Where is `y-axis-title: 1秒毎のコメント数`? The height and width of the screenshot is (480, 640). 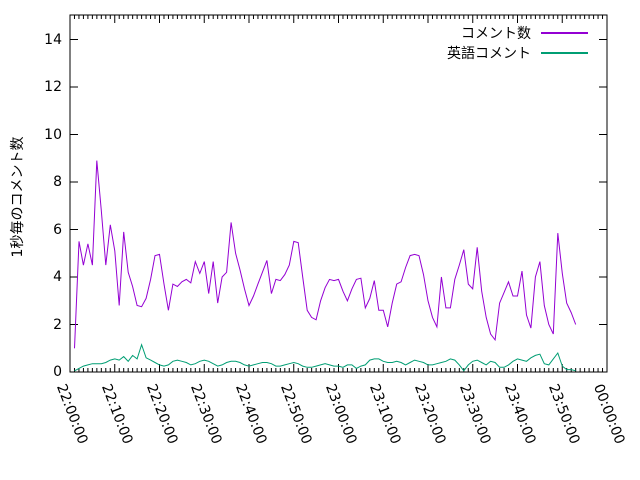
y-axis-title: 1秒毎のコメント数 is located at coordinates (18, 197).